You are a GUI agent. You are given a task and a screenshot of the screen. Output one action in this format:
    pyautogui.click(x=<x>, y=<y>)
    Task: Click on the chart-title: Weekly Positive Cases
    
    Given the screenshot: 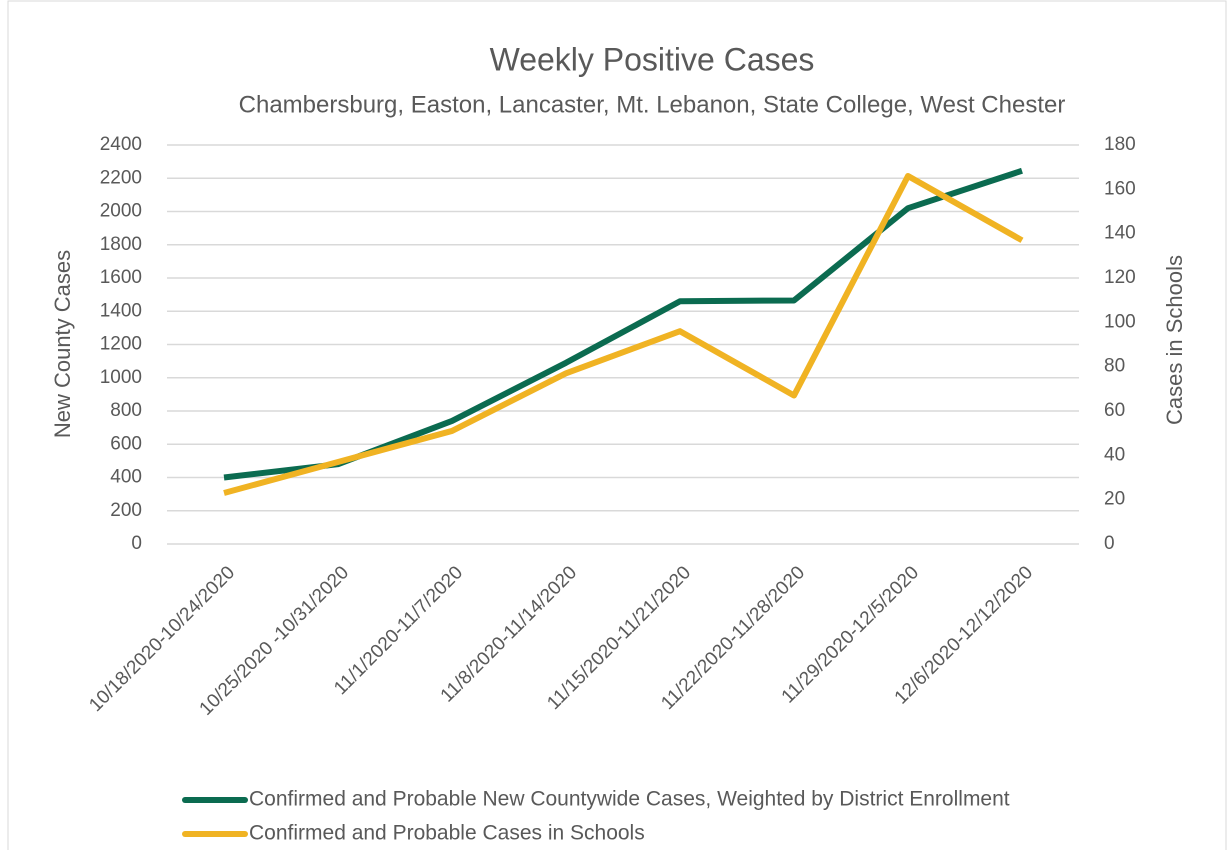 What is the action you would take?
    pyautogui.click(x=652, y=59)
    